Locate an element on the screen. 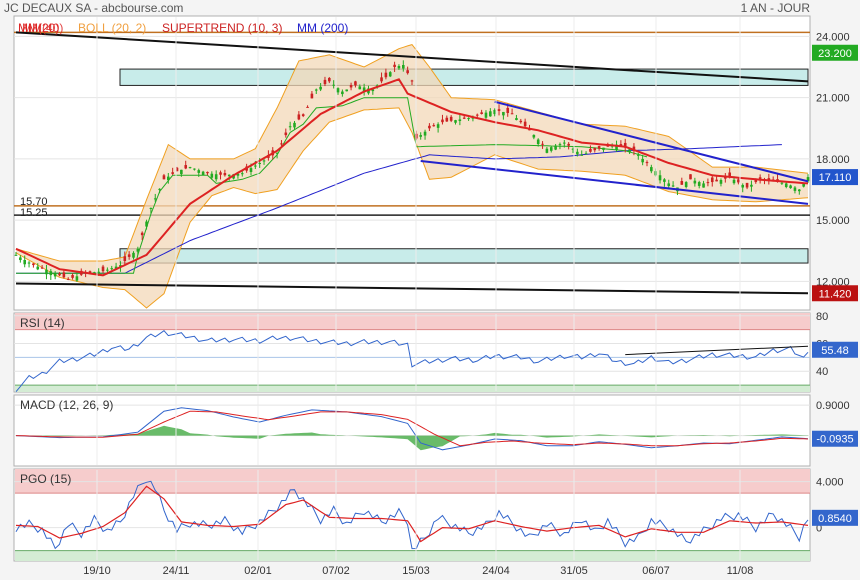  macd-signal-line is located at coordinates (412, 428).